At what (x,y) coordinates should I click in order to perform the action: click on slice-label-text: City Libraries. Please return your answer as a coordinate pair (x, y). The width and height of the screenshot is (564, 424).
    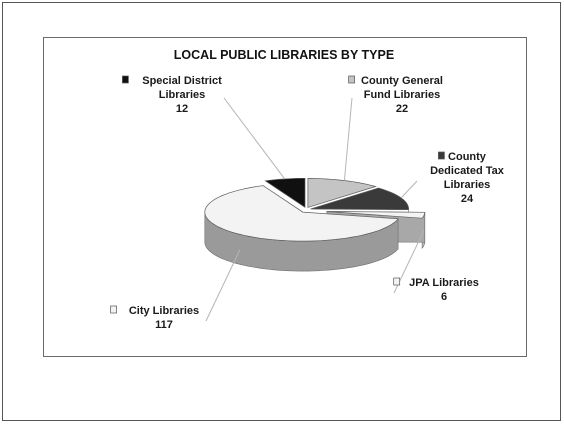
    Looking at the image, I should click on (164, 311).